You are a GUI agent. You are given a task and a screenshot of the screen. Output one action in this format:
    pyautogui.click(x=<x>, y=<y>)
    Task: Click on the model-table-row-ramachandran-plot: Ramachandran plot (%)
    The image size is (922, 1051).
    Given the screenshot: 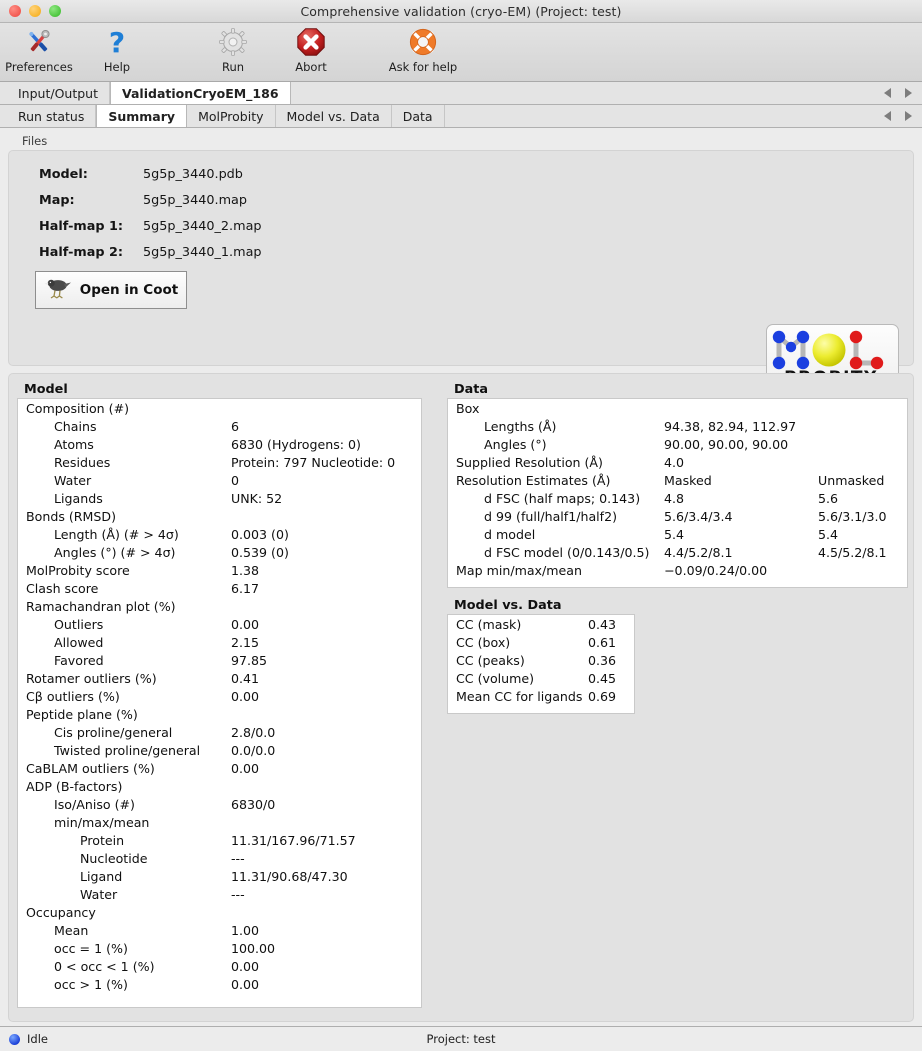 What is the action you would take?
    pyautogui.click(x=219, y=608)
    